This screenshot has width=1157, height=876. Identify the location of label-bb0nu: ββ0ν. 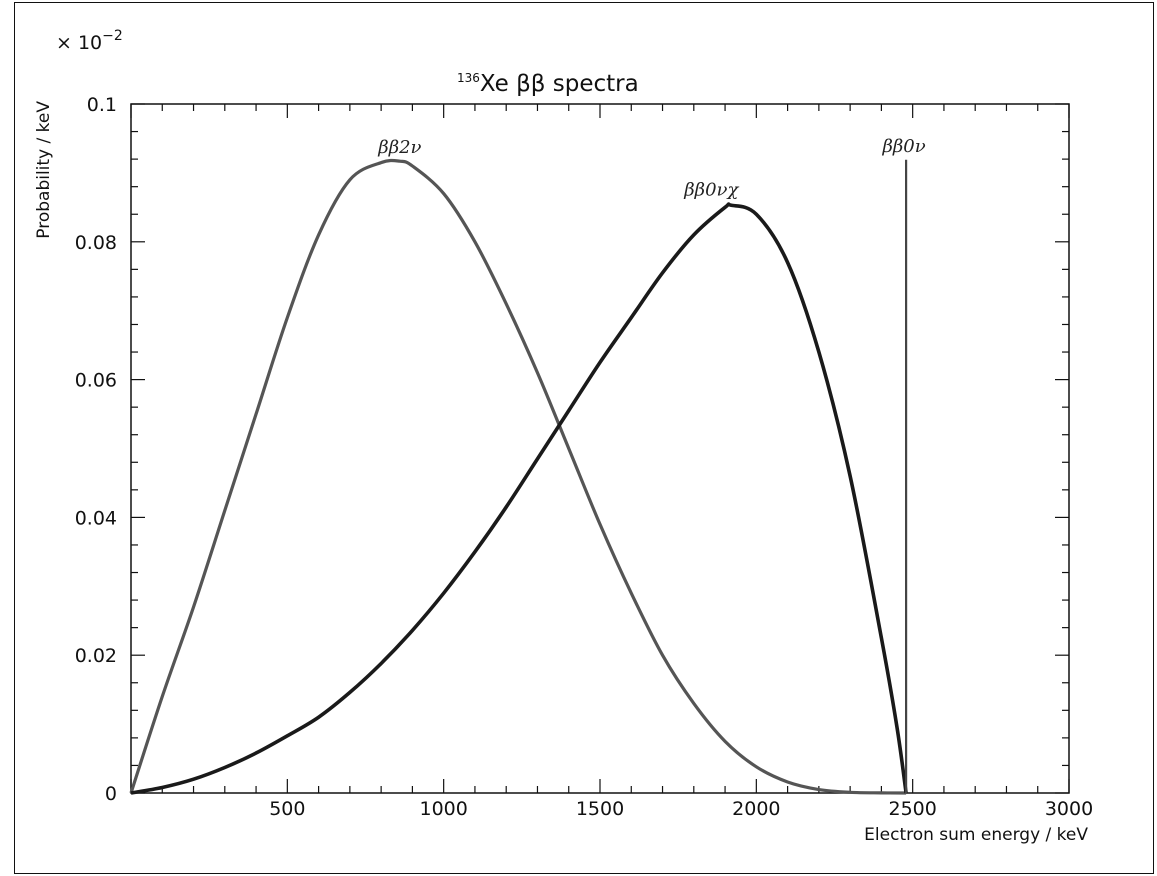
(903, 146).